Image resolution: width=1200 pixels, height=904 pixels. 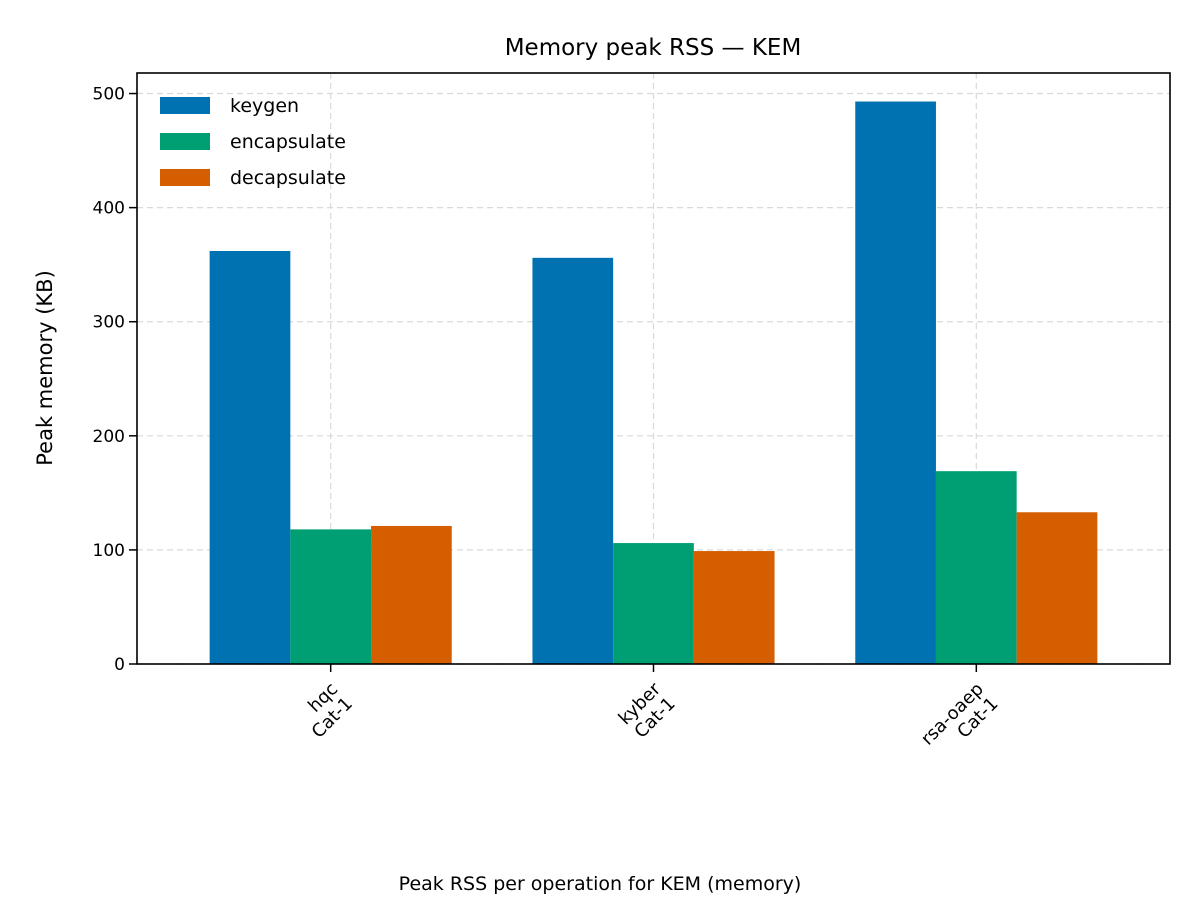 I want to click on legend-swatch-encapsulate, so click(x=185, y=141).